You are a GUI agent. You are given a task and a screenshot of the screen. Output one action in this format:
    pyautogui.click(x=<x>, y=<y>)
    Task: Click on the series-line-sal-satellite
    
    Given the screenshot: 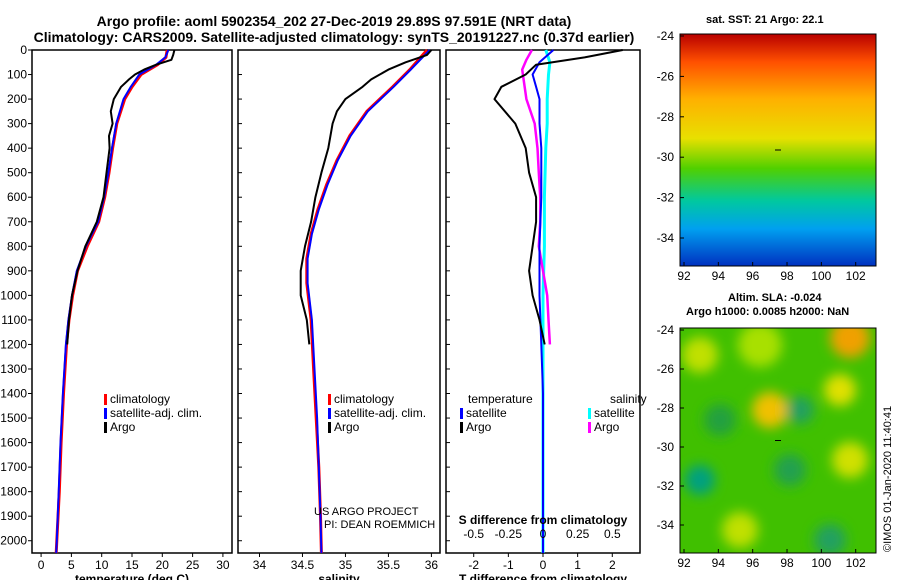 What is the action you would take?
    pyautogui.click(x=368, y=301)
    